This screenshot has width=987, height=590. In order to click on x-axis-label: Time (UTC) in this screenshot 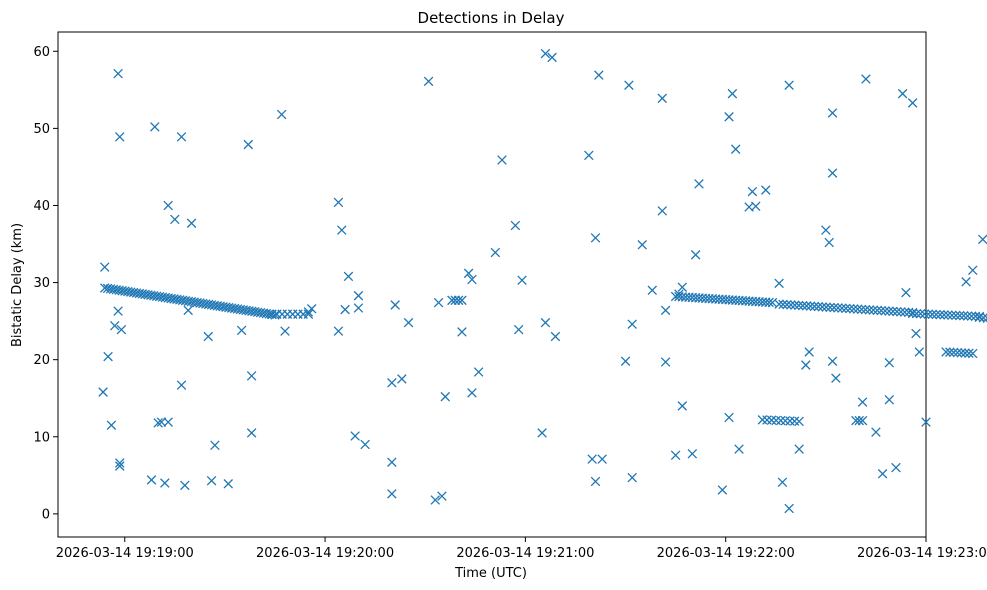, I will do `click(490, 573)`.